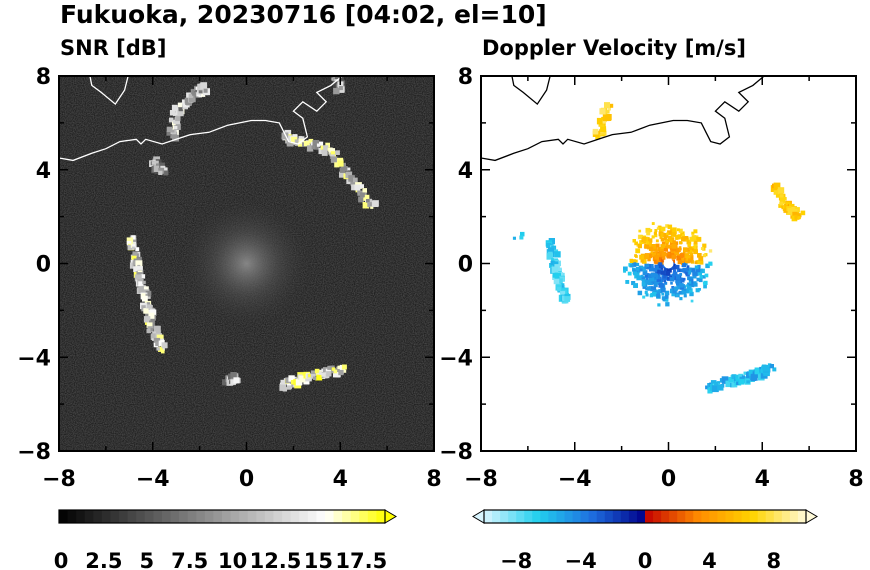 The width and height of the screenshot is (870, 570). I want to click on colorbar-tick-label: −8, so click(516, 559).